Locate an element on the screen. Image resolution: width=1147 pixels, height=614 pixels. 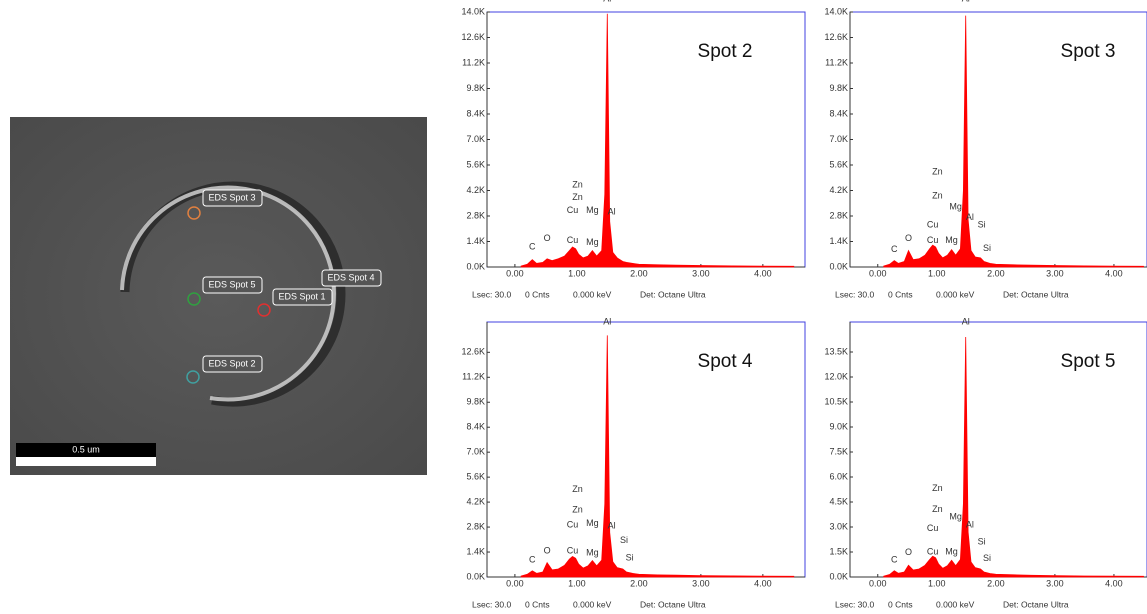
chart-title: Spot 3 is located at coordinates (1088, 51).